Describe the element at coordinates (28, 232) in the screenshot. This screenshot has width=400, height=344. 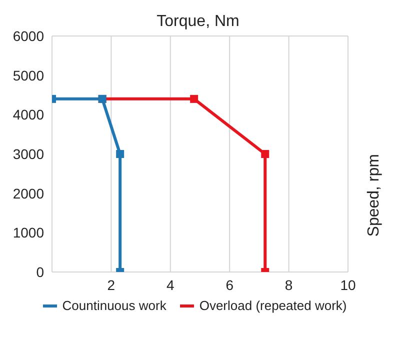
I see `y-tick-label: 1000` at that location.